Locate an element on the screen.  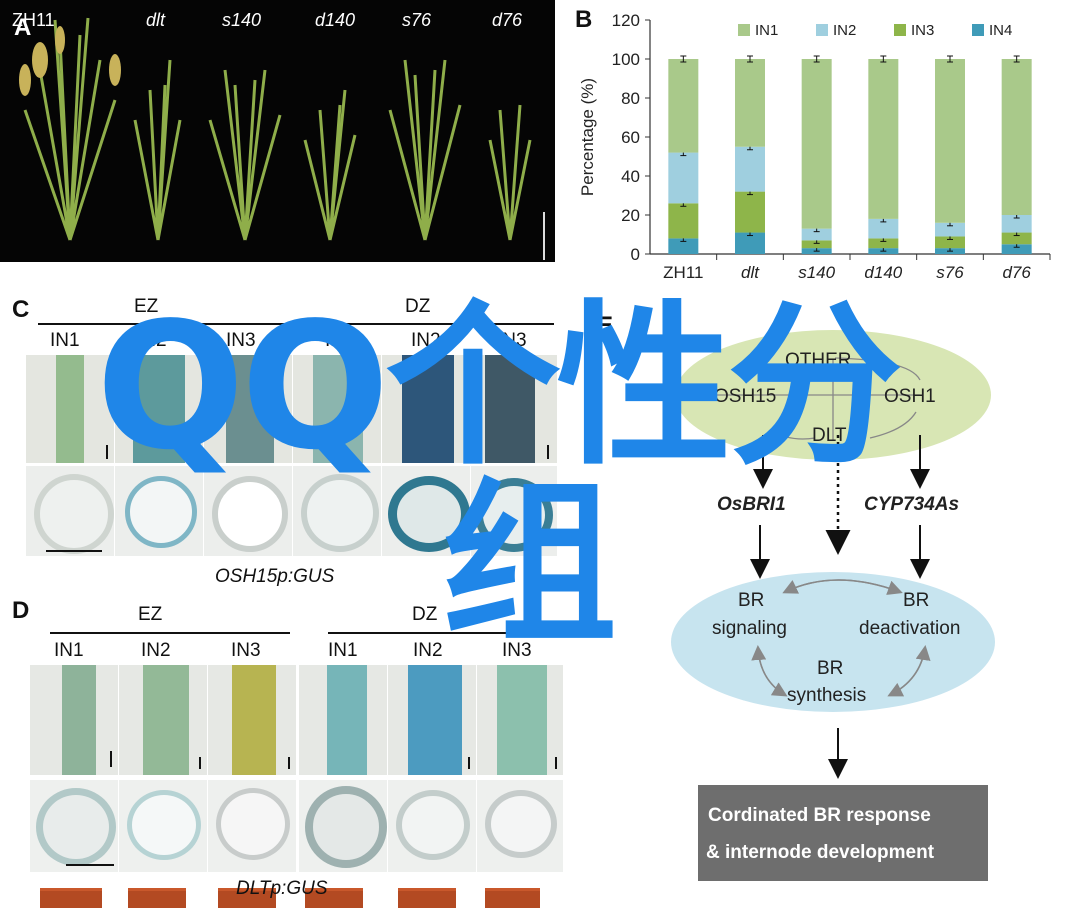
y-tick-label: 60 is located at coordinates (630, 137).